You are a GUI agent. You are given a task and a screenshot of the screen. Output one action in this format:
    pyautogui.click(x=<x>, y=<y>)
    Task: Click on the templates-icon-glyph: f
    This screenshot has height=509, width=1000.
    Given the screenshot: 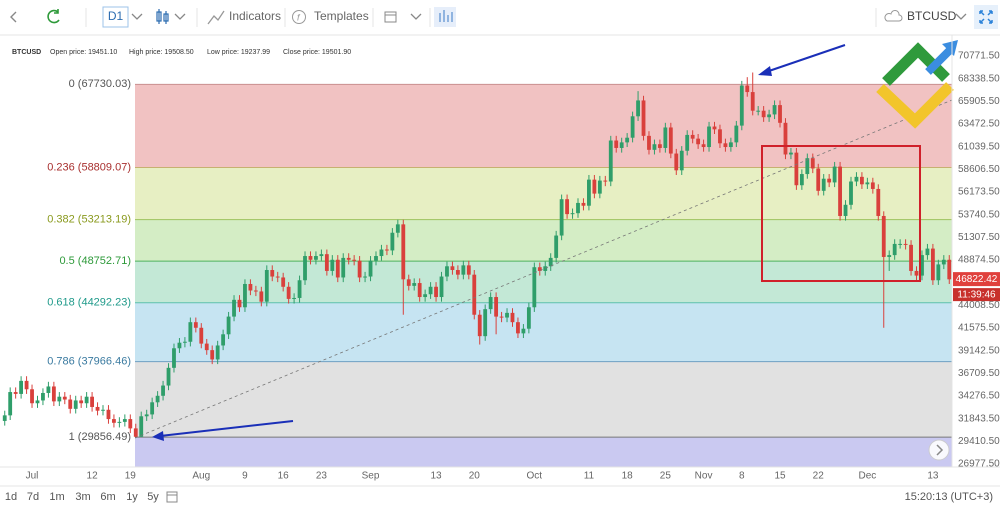 What is the action you would take?
    pyautogui.click(x=299, y=17)
    